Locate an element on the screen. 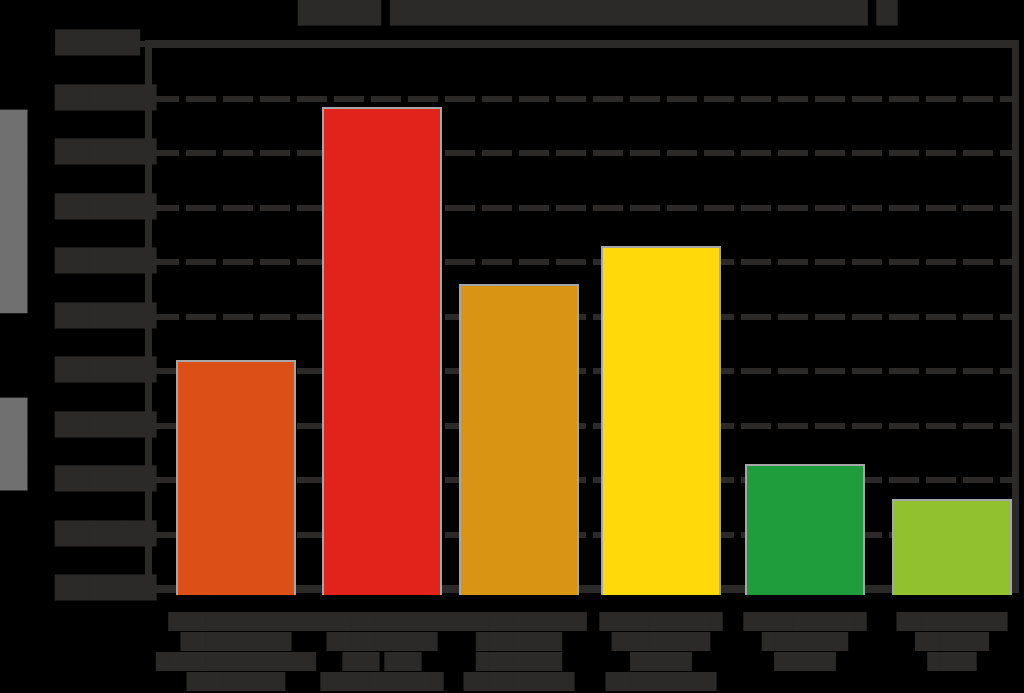 This screenshot has width=1024, height=693. x-tick-label: ███████████ ███████ ███████ █████████ is located at coordinates (519, 652).